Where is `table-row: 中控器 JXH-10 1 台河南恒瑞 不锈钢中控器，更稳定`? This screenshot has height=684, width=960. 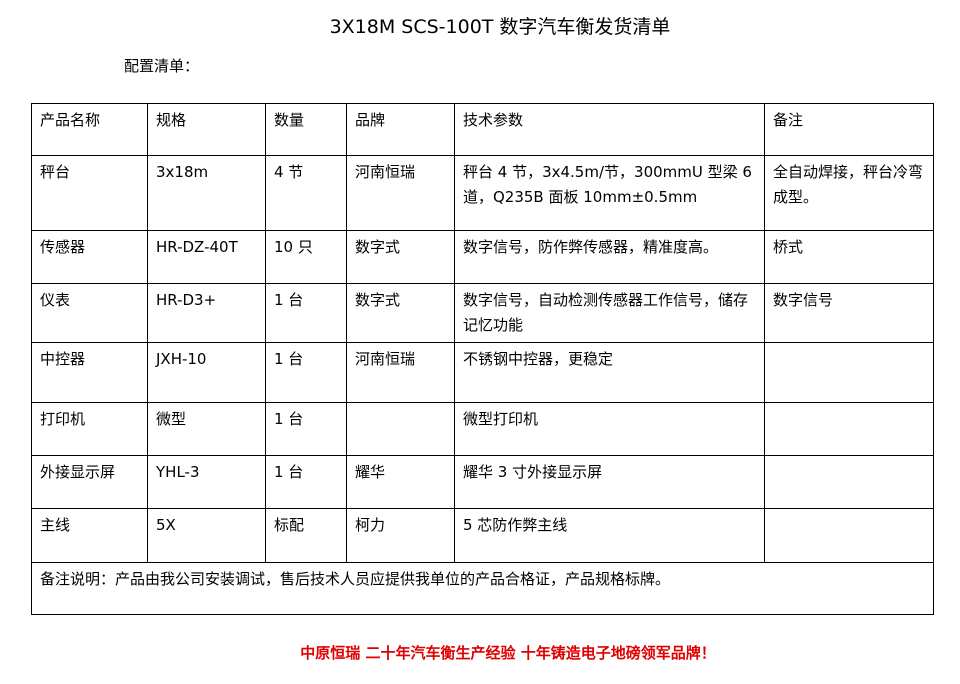 table-row: 中控器 JXH-10 1 台河南恒瑞 不锈钢中控器，更稳定 is located at coordinates (482, 372).